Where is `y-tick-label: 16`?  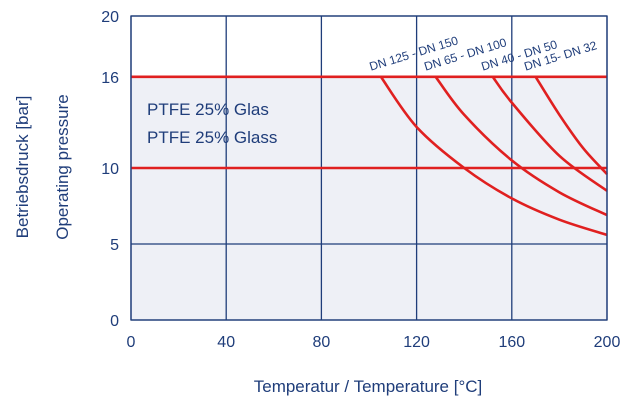
y-tick-label: 16 is located at coordinates (110, 78).